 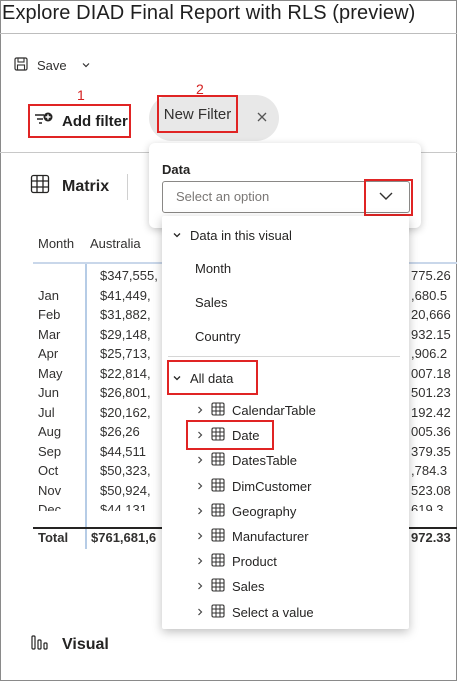 What do you see at coordinates (213, 268) in the screenshot?
I see `option-month: Month` at bounding box center [213, 268].